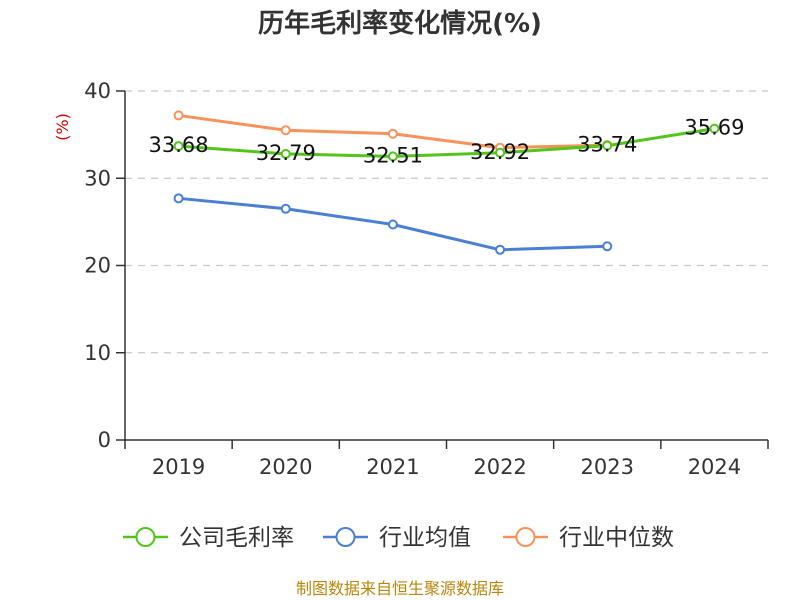 The image size is (800, 600). I want to click on x-tick-label: 2021, so click(392, 467).